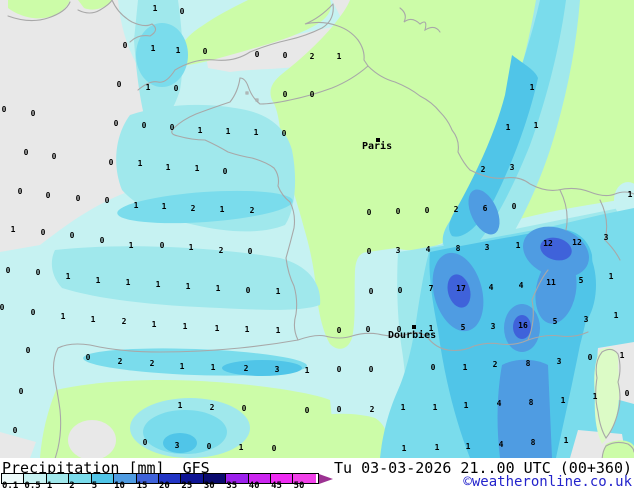 The image size is (634, 490). I want to click on legend-model: GFS, so click(196, 468).